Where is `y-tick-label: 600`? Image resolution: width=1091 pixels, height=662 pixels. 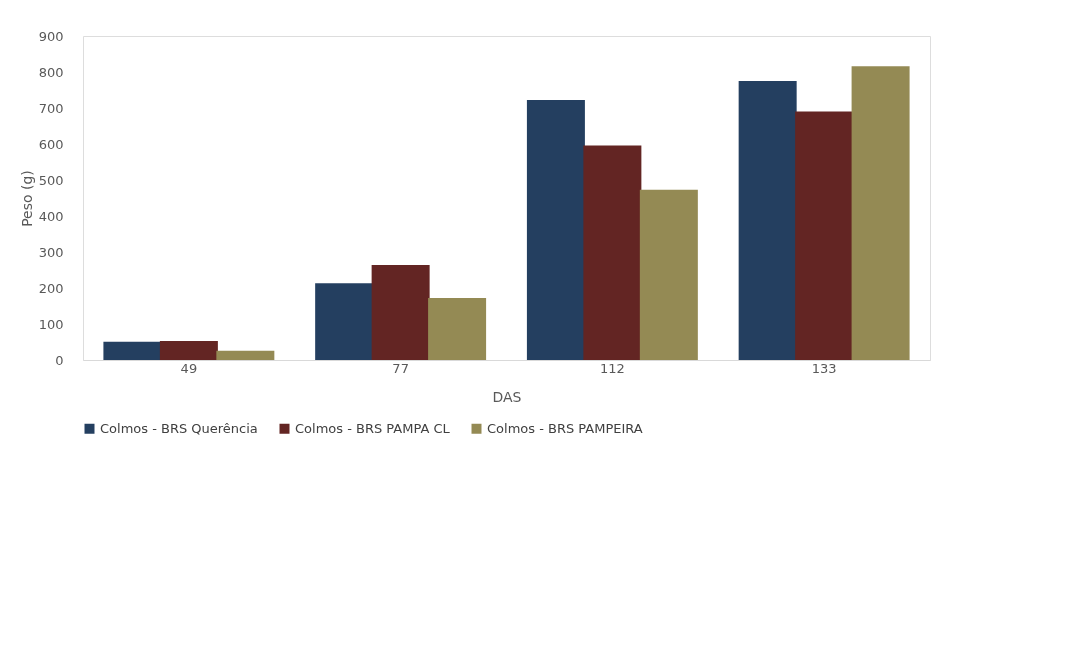
y-tick-label: 600 is located at coordinates (51, 144).